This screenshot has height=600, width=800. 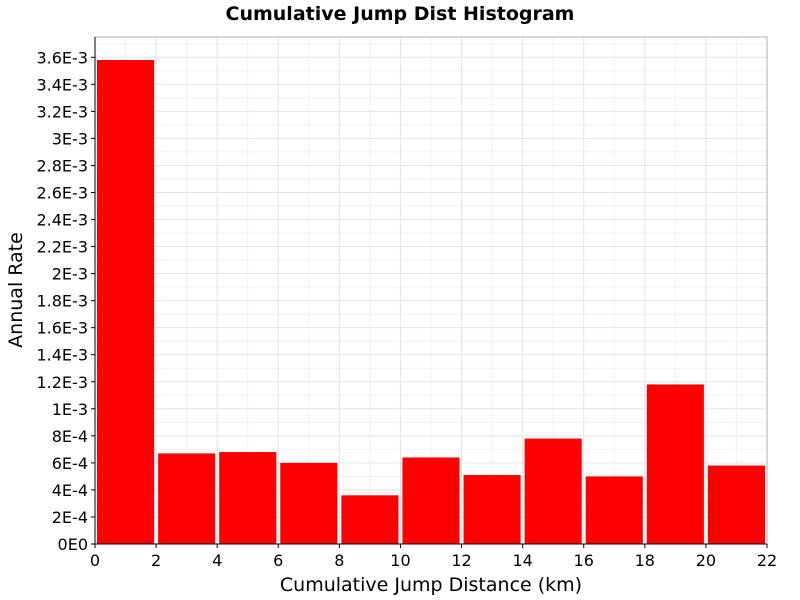 I want to click on y-tick-label: 1E-3, so click(x=70, y=409).